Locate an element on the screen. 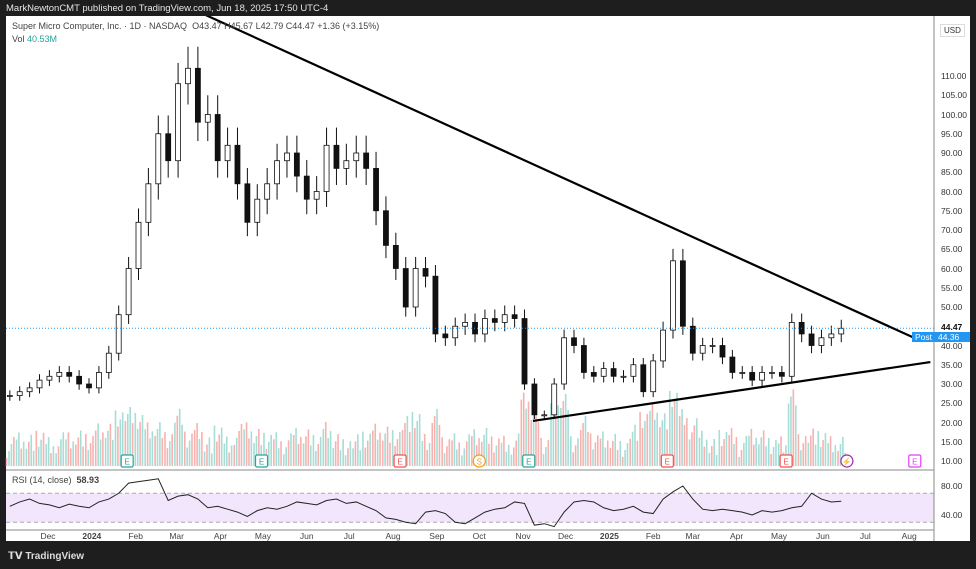 Image resolution: width=976 pixels, height=569 pixels. time-tick: Jul is located at coordinates (349, 536).